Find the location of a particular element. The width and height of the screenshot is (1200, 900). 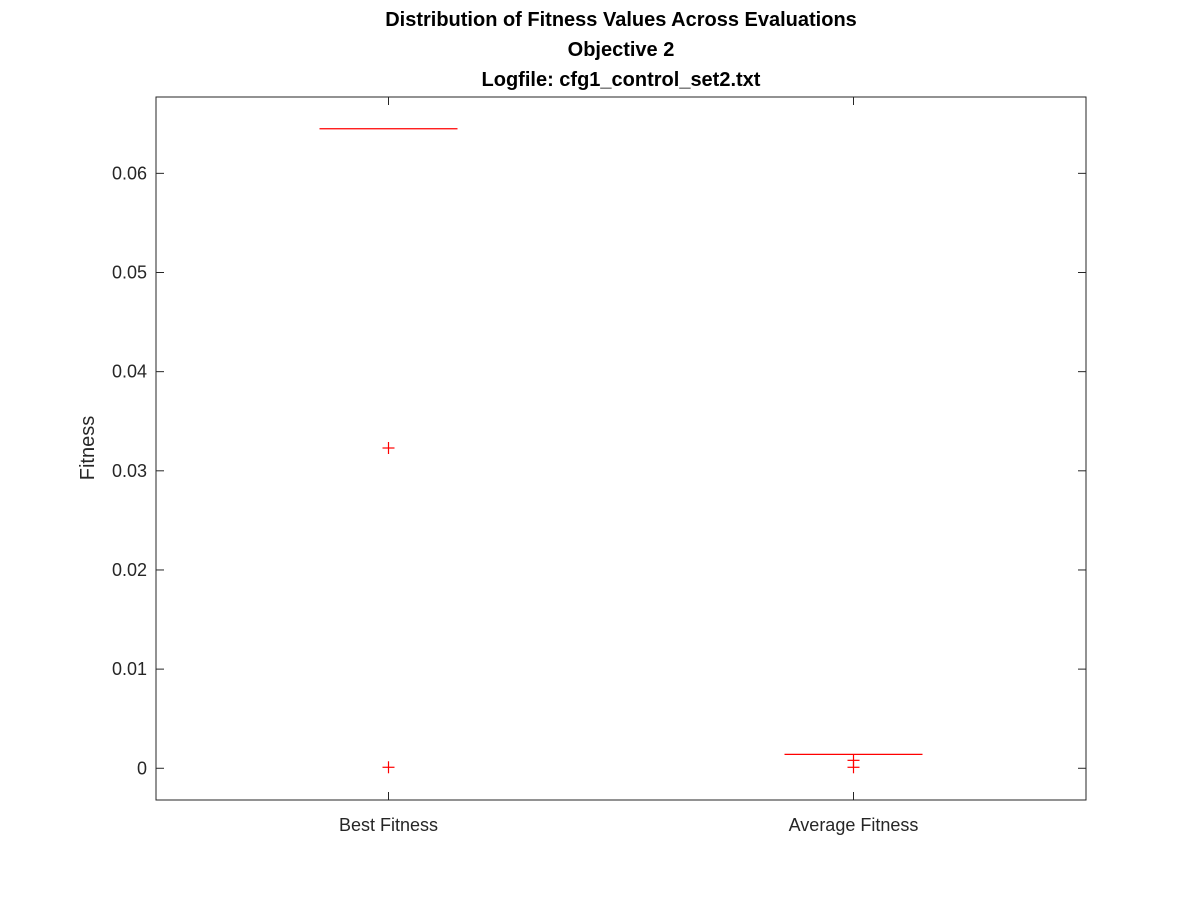

y-tick-label: 0.01 is located at coordinates (129, 669).